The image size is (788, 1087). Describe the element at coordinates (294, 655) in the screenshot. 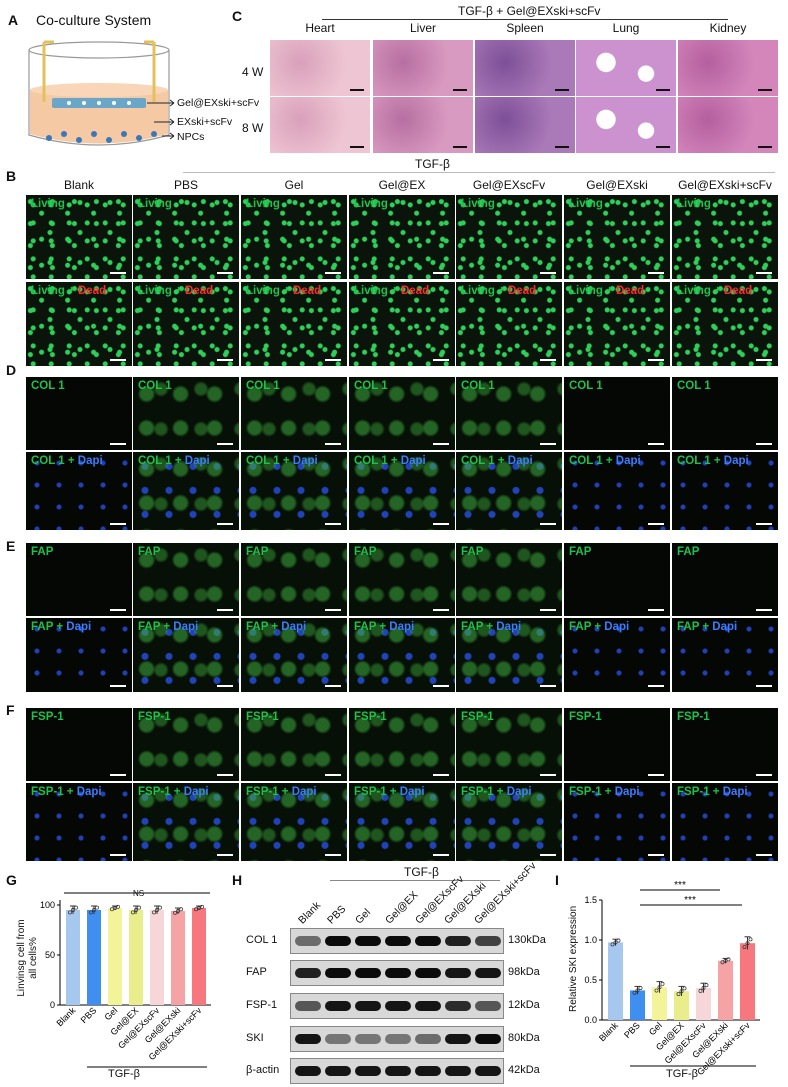

I see `micrograph-gel: FAP + Dapi` at that location.